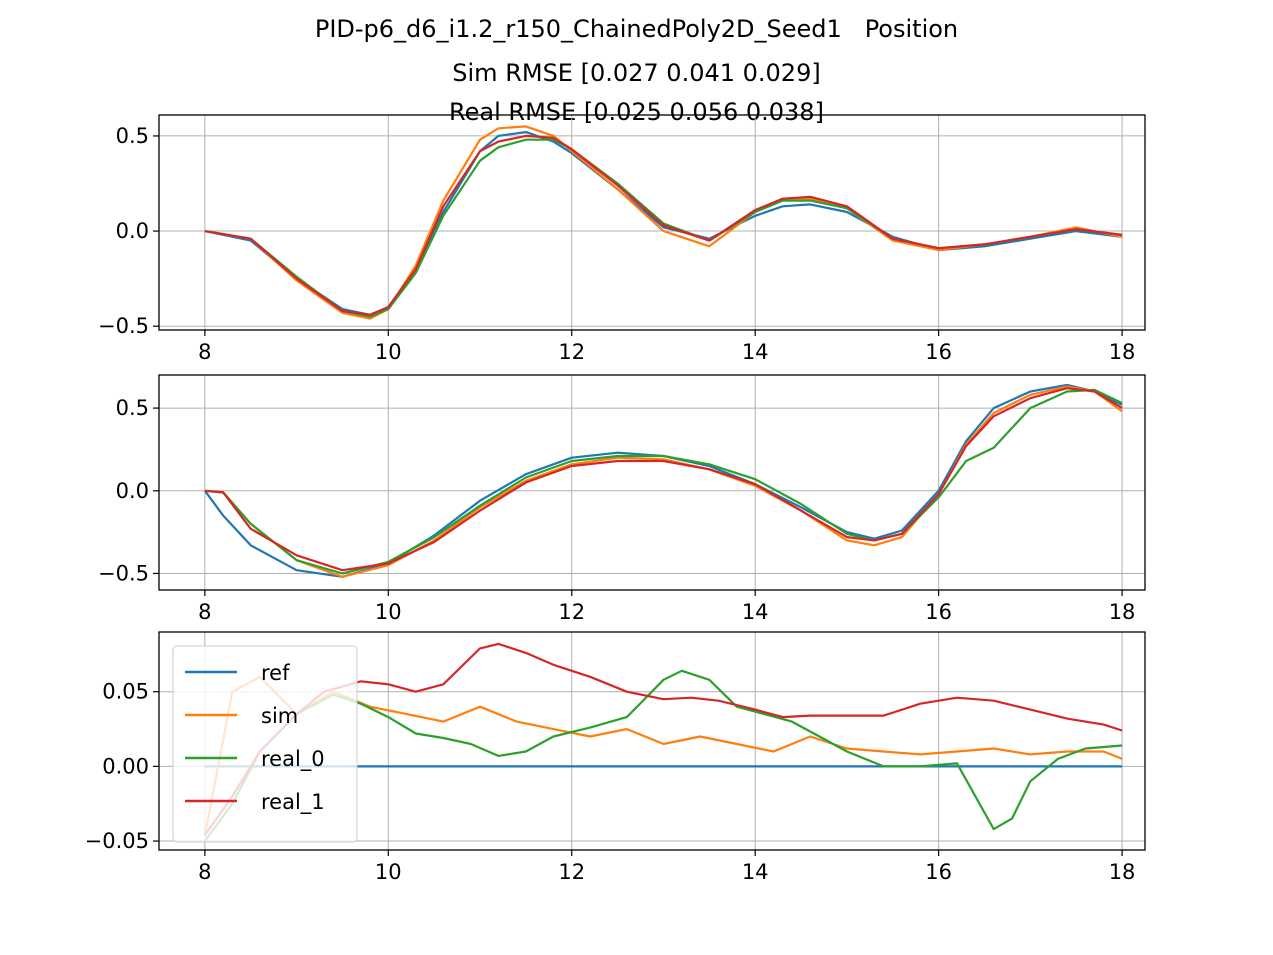 This screenshot has height=955, width=1273. Describe the element at coordinates (636, 73) in the screenshot. I see `figure-title-line-2: Sim RMSE [0.027 0.041 0.029]` at that location.